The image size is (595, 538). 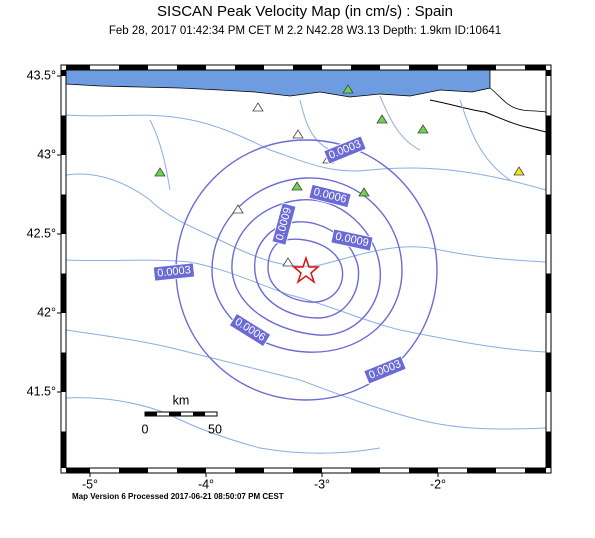 I want to click on contour-label-text: 0.0003, so click(x=174, y=271).